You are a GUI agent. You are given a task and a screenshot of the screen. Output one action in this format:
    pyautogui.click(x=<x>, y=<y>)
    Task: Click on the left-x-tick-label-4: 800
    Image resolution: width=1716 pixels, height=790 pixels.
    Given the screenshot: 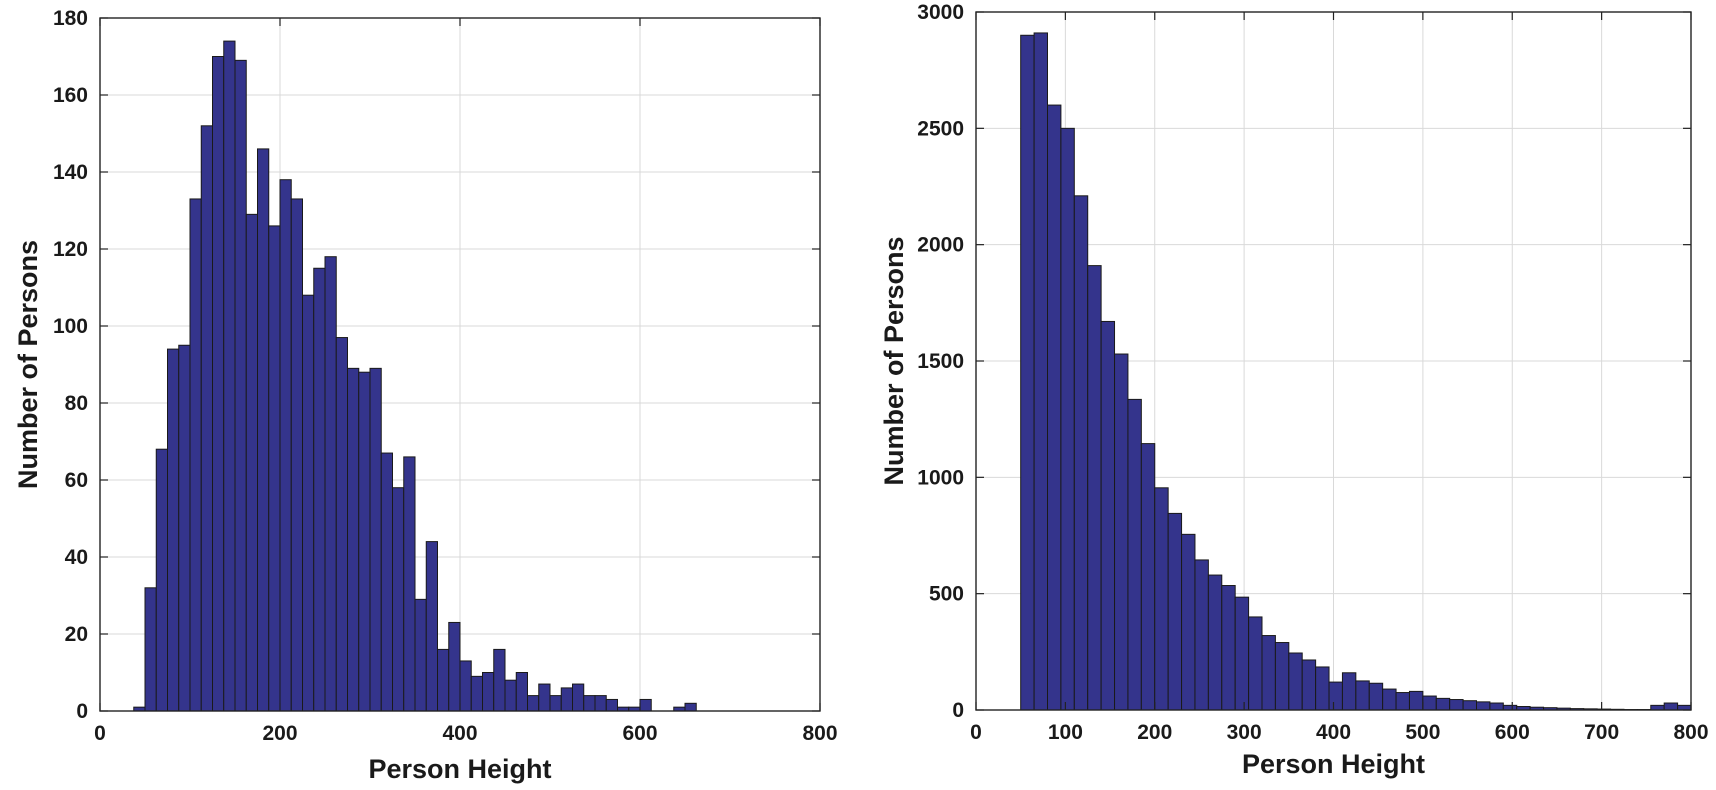 What is the action you would take?
    pyautogui.click(x=819, y=733)
    